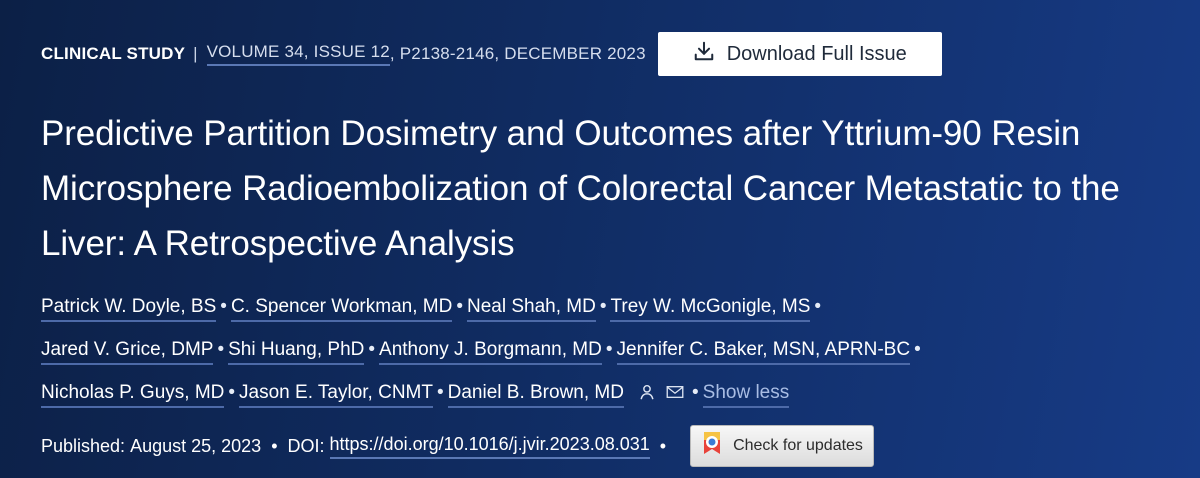  I want to click on mail-icon, so click(675, 395).